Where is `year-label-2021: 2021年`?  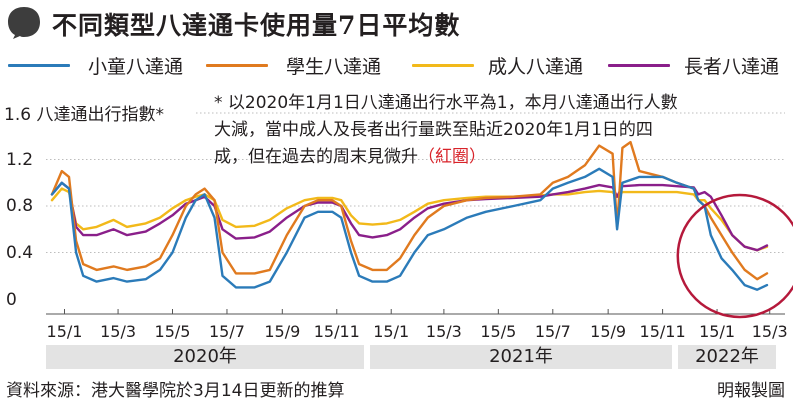 year-label-2021: 2021年 is located at coordinates (521, 356).